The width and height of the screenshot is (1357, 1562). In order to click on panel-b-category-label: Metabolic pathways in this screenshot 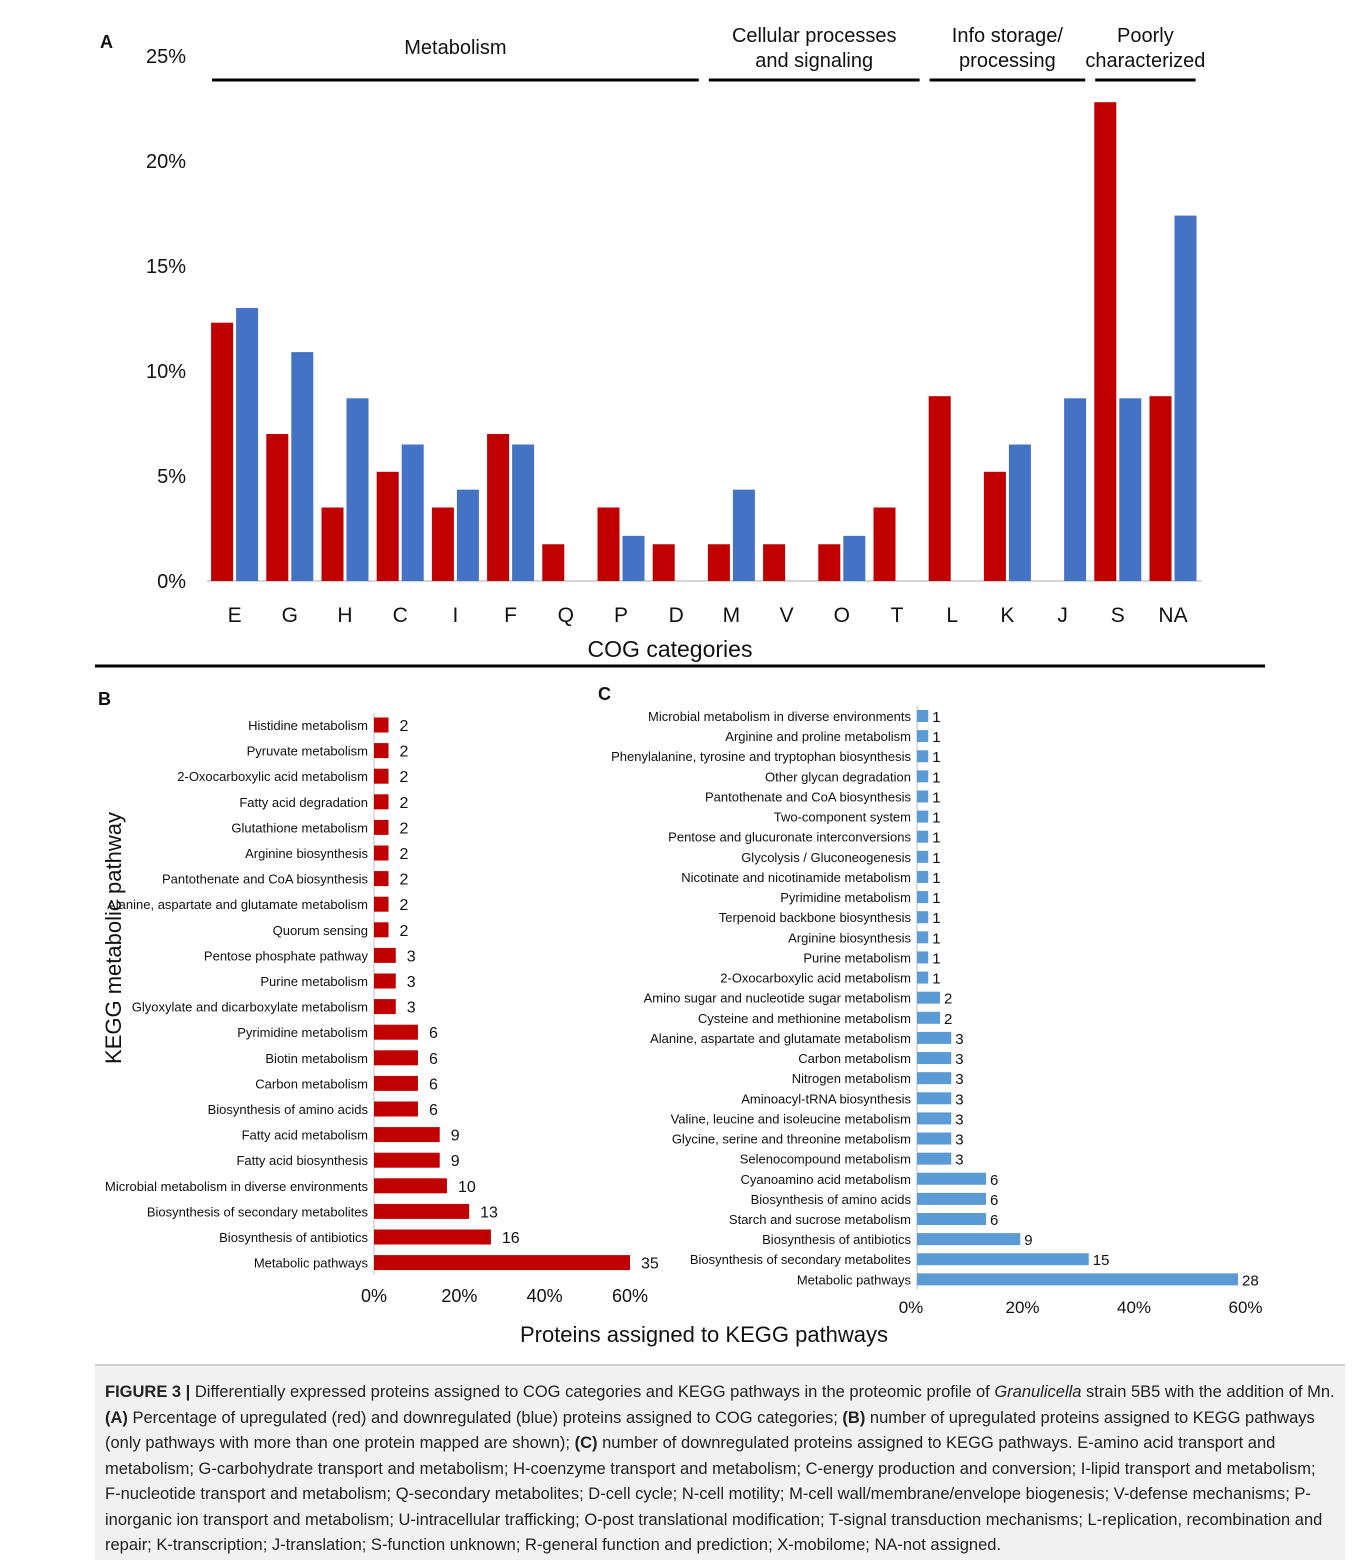, I will do `click(311, 1263)`.